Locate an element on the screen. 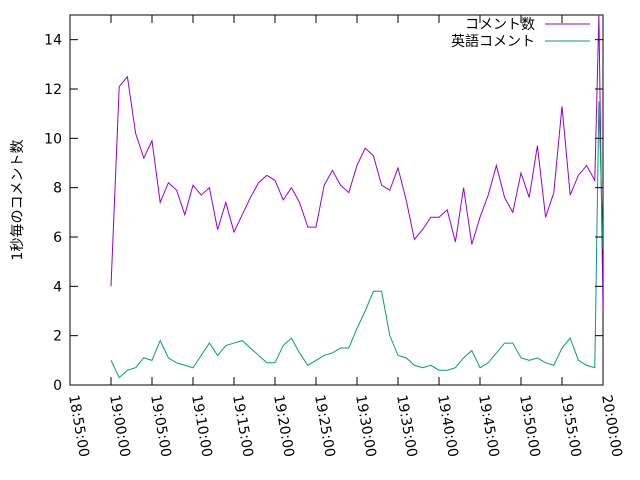 The width and height of the screenshot is (640, 480). y-tick-label: 4 is located at coordinates (57, 287).